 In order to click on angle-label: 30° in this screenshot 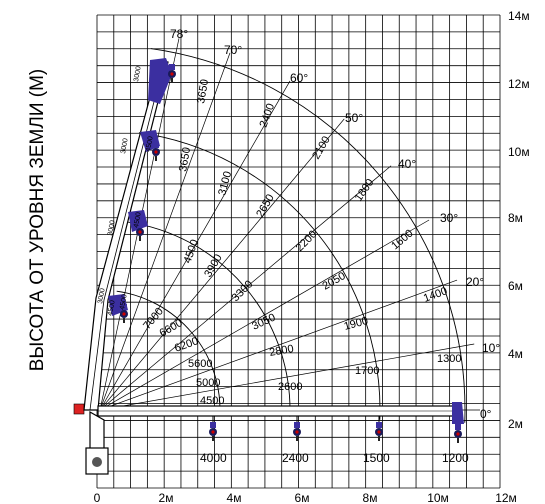, I will do `click(449, 218)`.